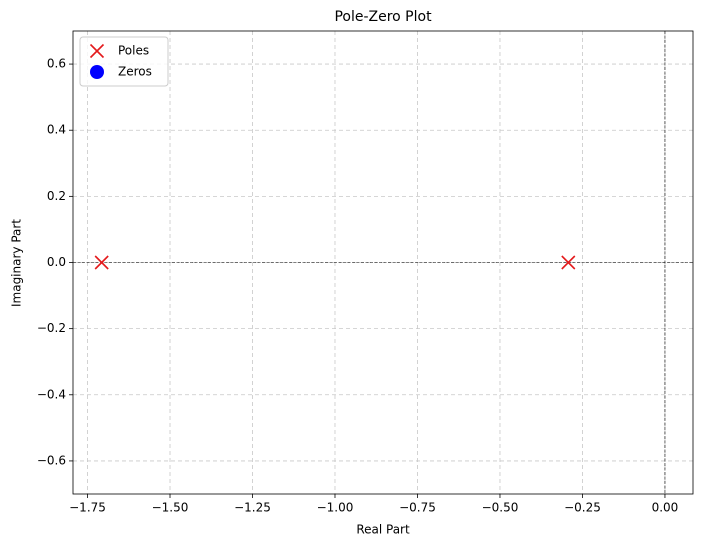  Describe the element at coordinates (56, 196) in the screenshot. I see `y-tick-label: 0.2` at that location.